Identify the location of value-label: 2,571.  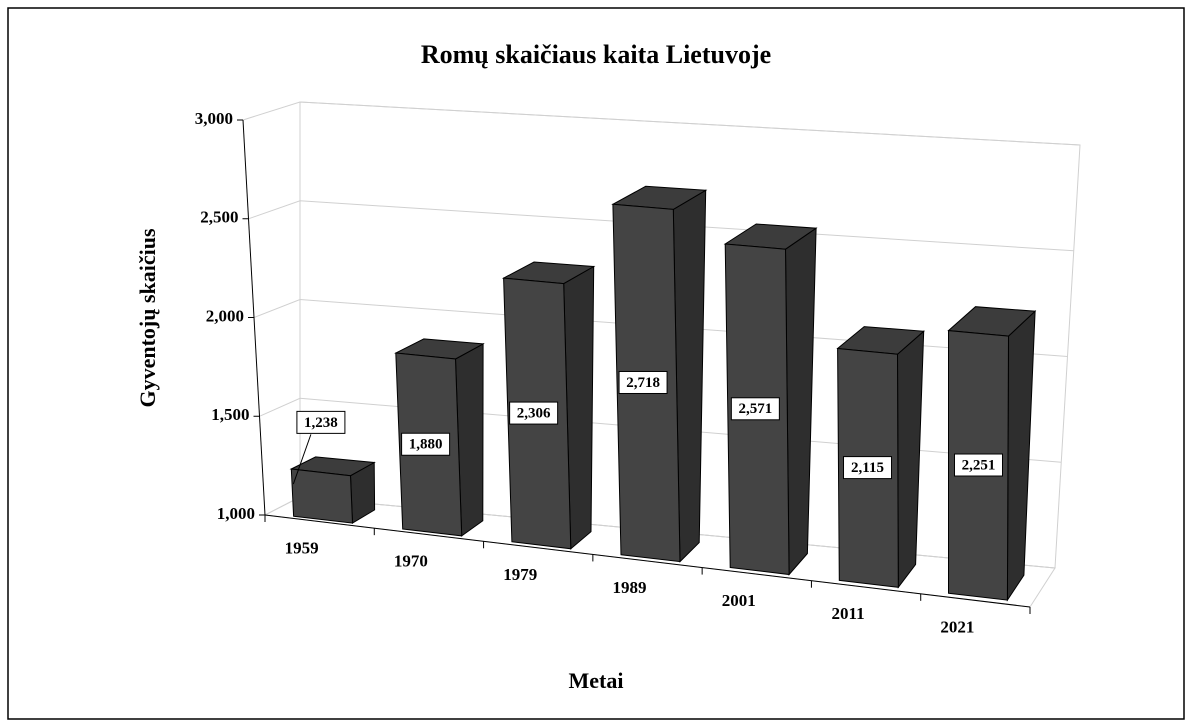
(755, 409).